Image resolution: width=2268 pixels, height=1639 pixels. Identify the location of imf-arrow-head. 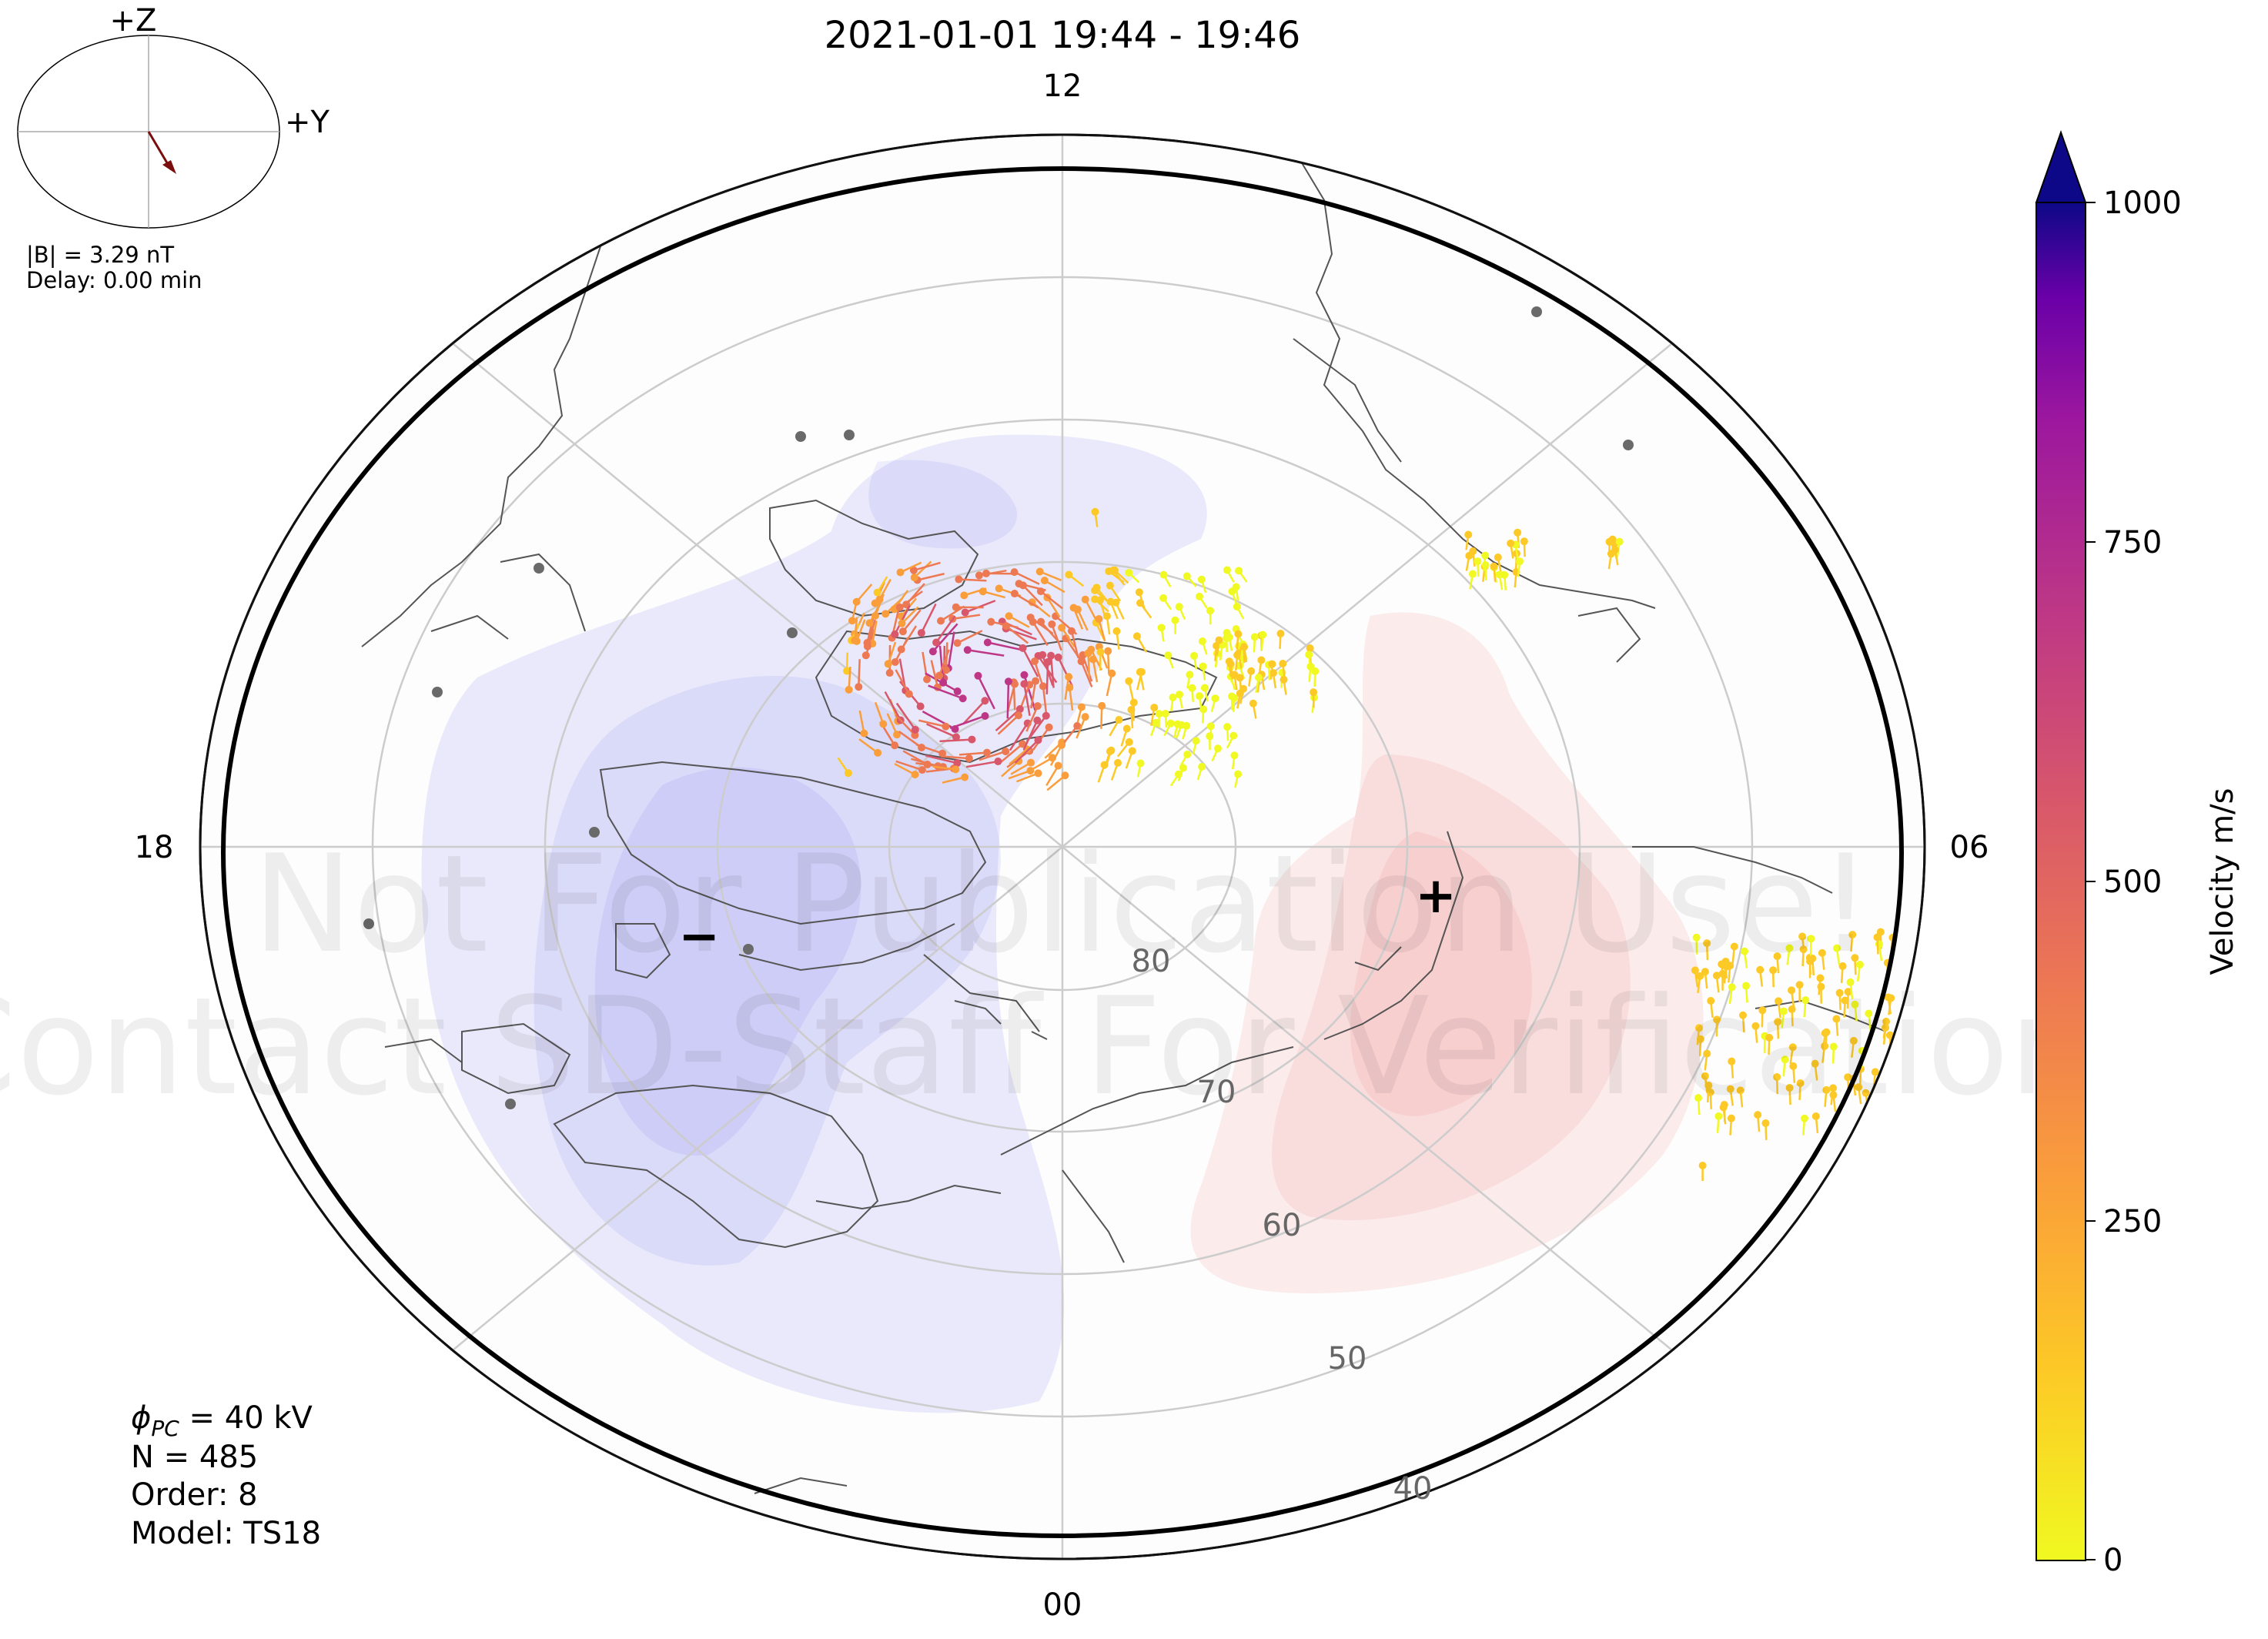
(169, 167).